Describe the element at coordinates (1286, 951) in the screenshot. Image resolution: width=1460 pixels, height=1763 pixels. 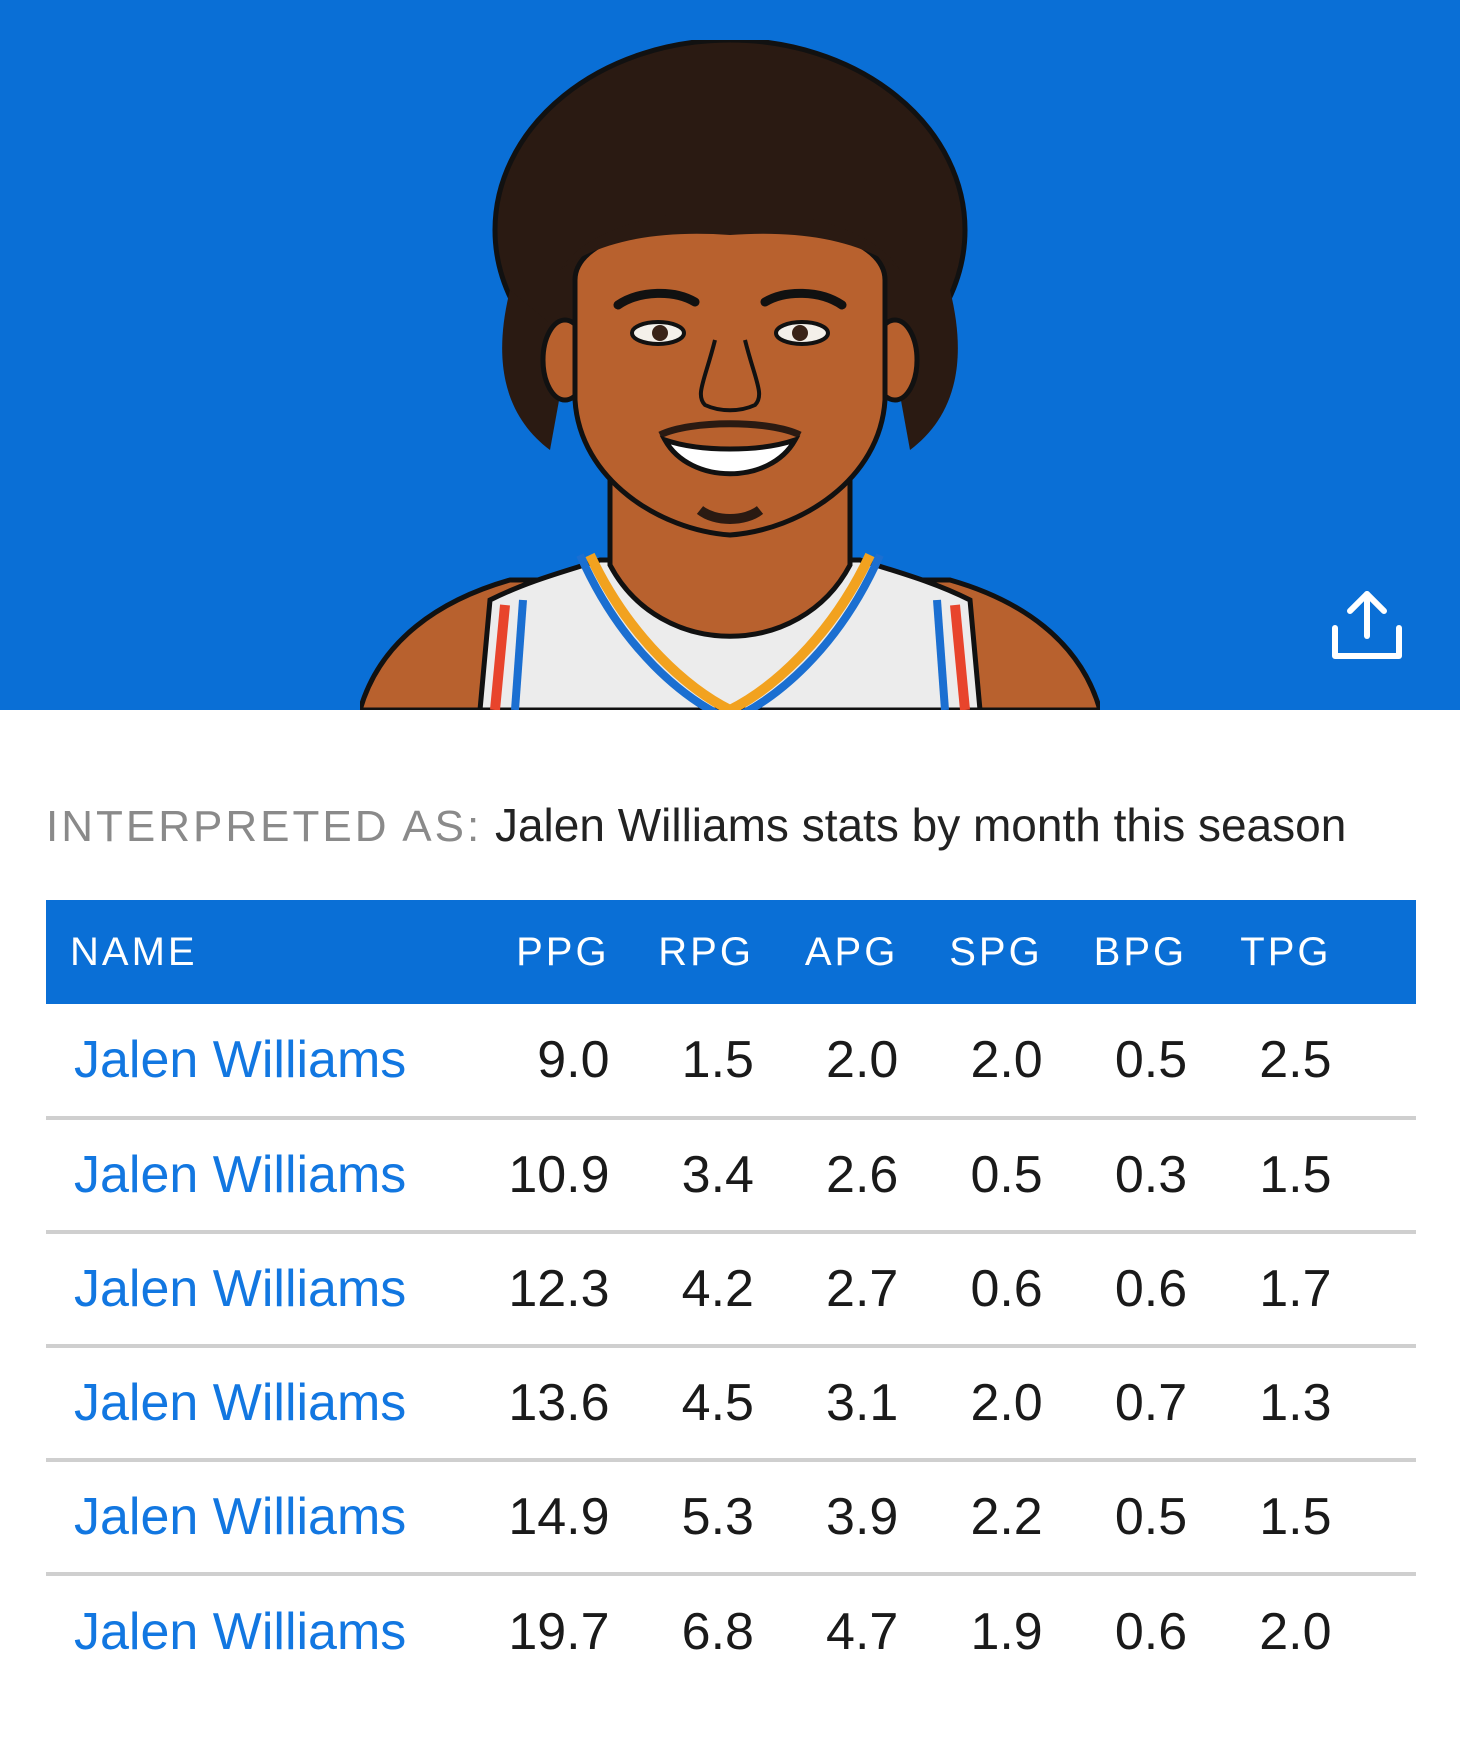
I see `column-header-tpg: TPG` at that location.